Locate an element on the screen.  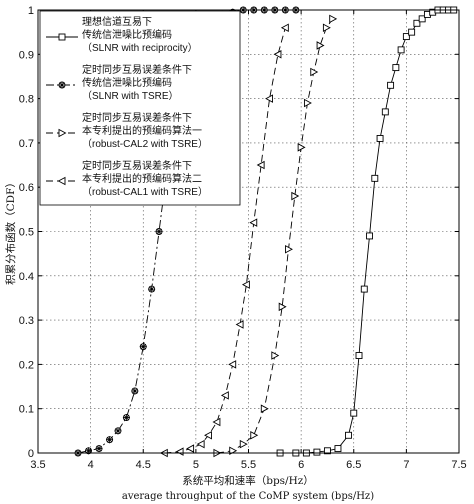
y-tick-label: 0.5 is located at coordinates (26, 233).